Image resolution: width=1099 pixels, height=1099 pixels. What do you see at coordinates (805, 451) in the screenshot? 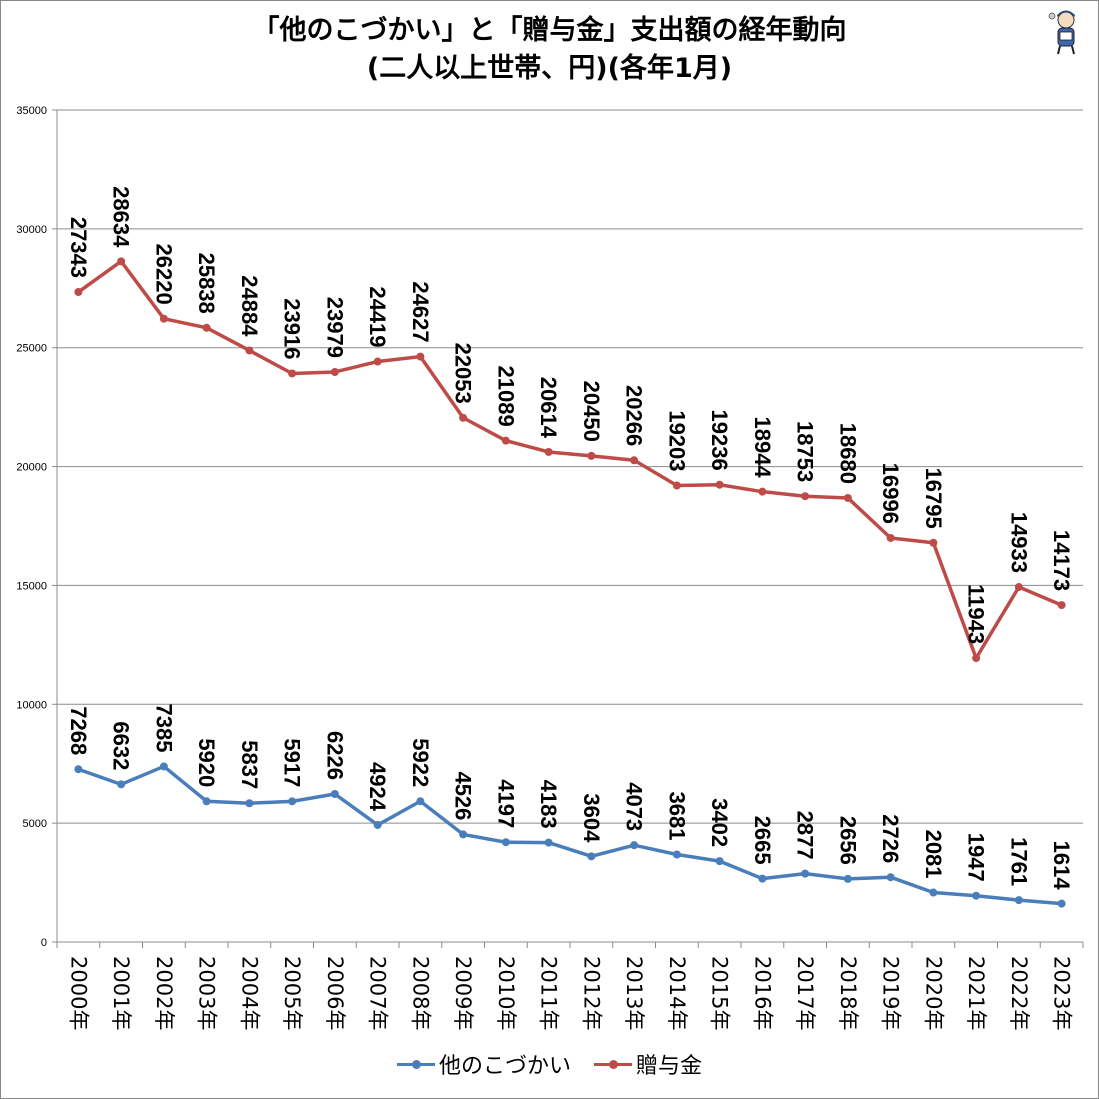
I see `data-label: 18753` at bounding box center [805, 451].